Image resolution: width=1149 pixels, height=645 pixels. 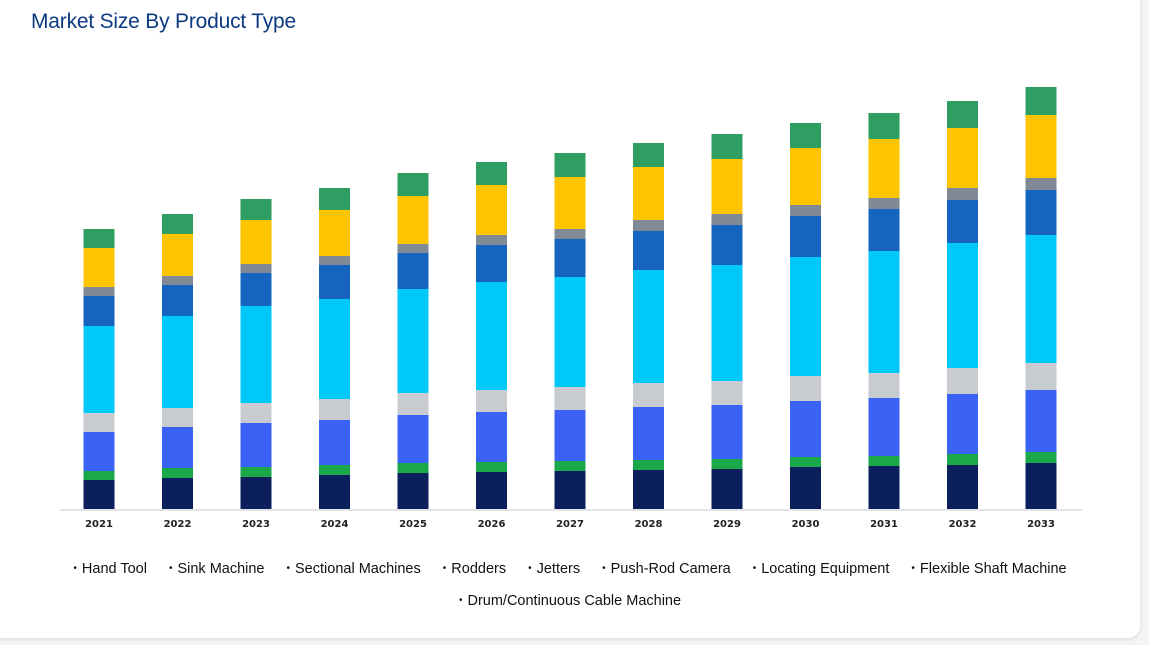 What do you see at coordinates (805, 429) in the screenshot?
I see `bar-segment-2030-sectional-machines` at bounding box center [805, 429].